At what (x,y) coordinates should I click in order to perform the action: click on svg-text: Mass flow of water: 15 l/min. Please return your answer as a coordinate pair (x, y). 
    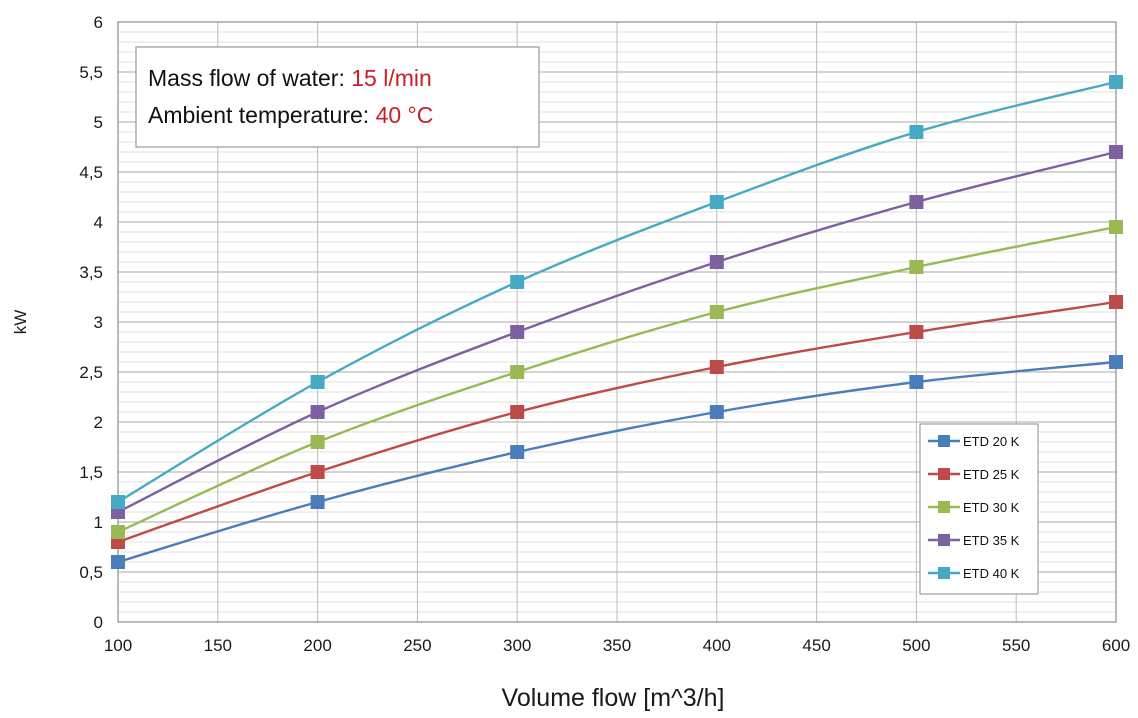
    Looking at the image, I should click on (290, 78).